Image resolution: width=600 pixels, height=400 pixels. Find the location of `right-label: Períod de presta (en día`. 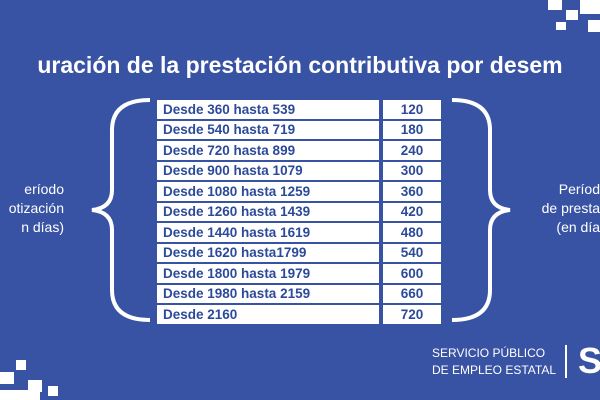

right-label: Períod de presta (en día is located at coordinates (571, 208).